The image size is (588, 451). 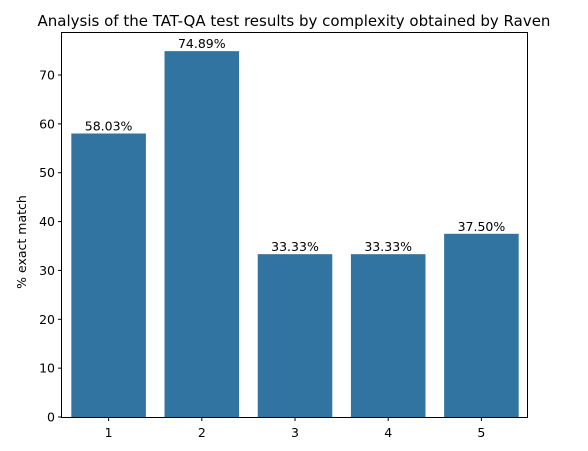 What do you see at coordinates (47, 75) in the screenshot?
I see `y-tick-label: 70` at bounding box center [47, 75].